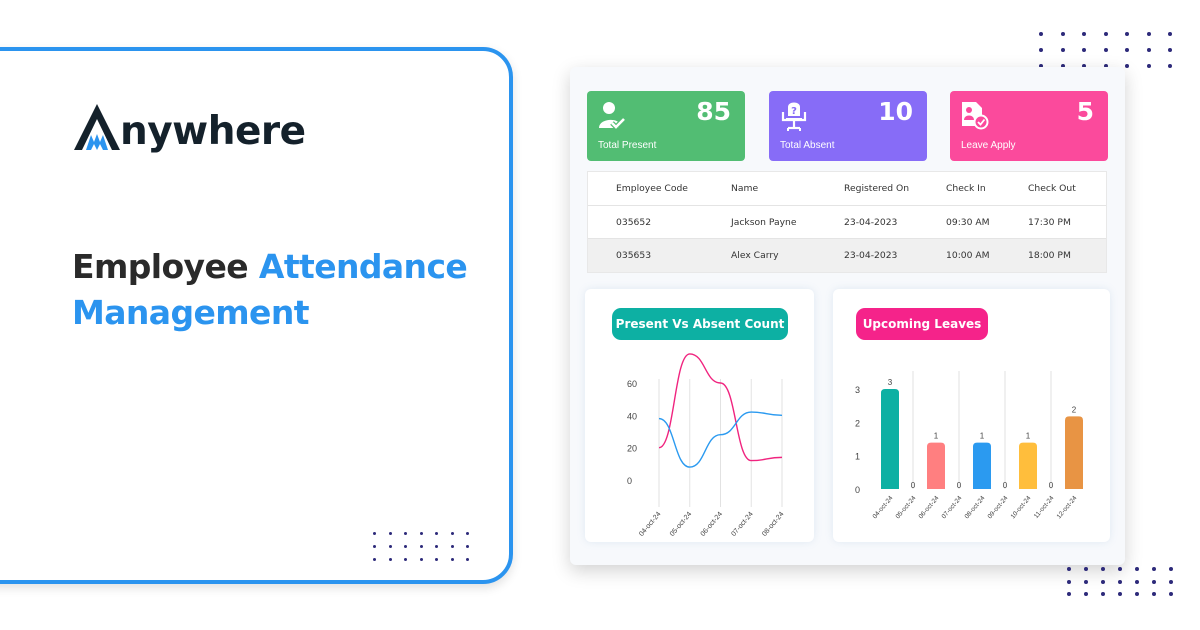 The width and height of the screenshot is (1200, 630). What do you see at coordinates (1049, 222) in the screenshot?
I see `cell-check-out: 17:30 PM` at bounding box center [1049, 222].